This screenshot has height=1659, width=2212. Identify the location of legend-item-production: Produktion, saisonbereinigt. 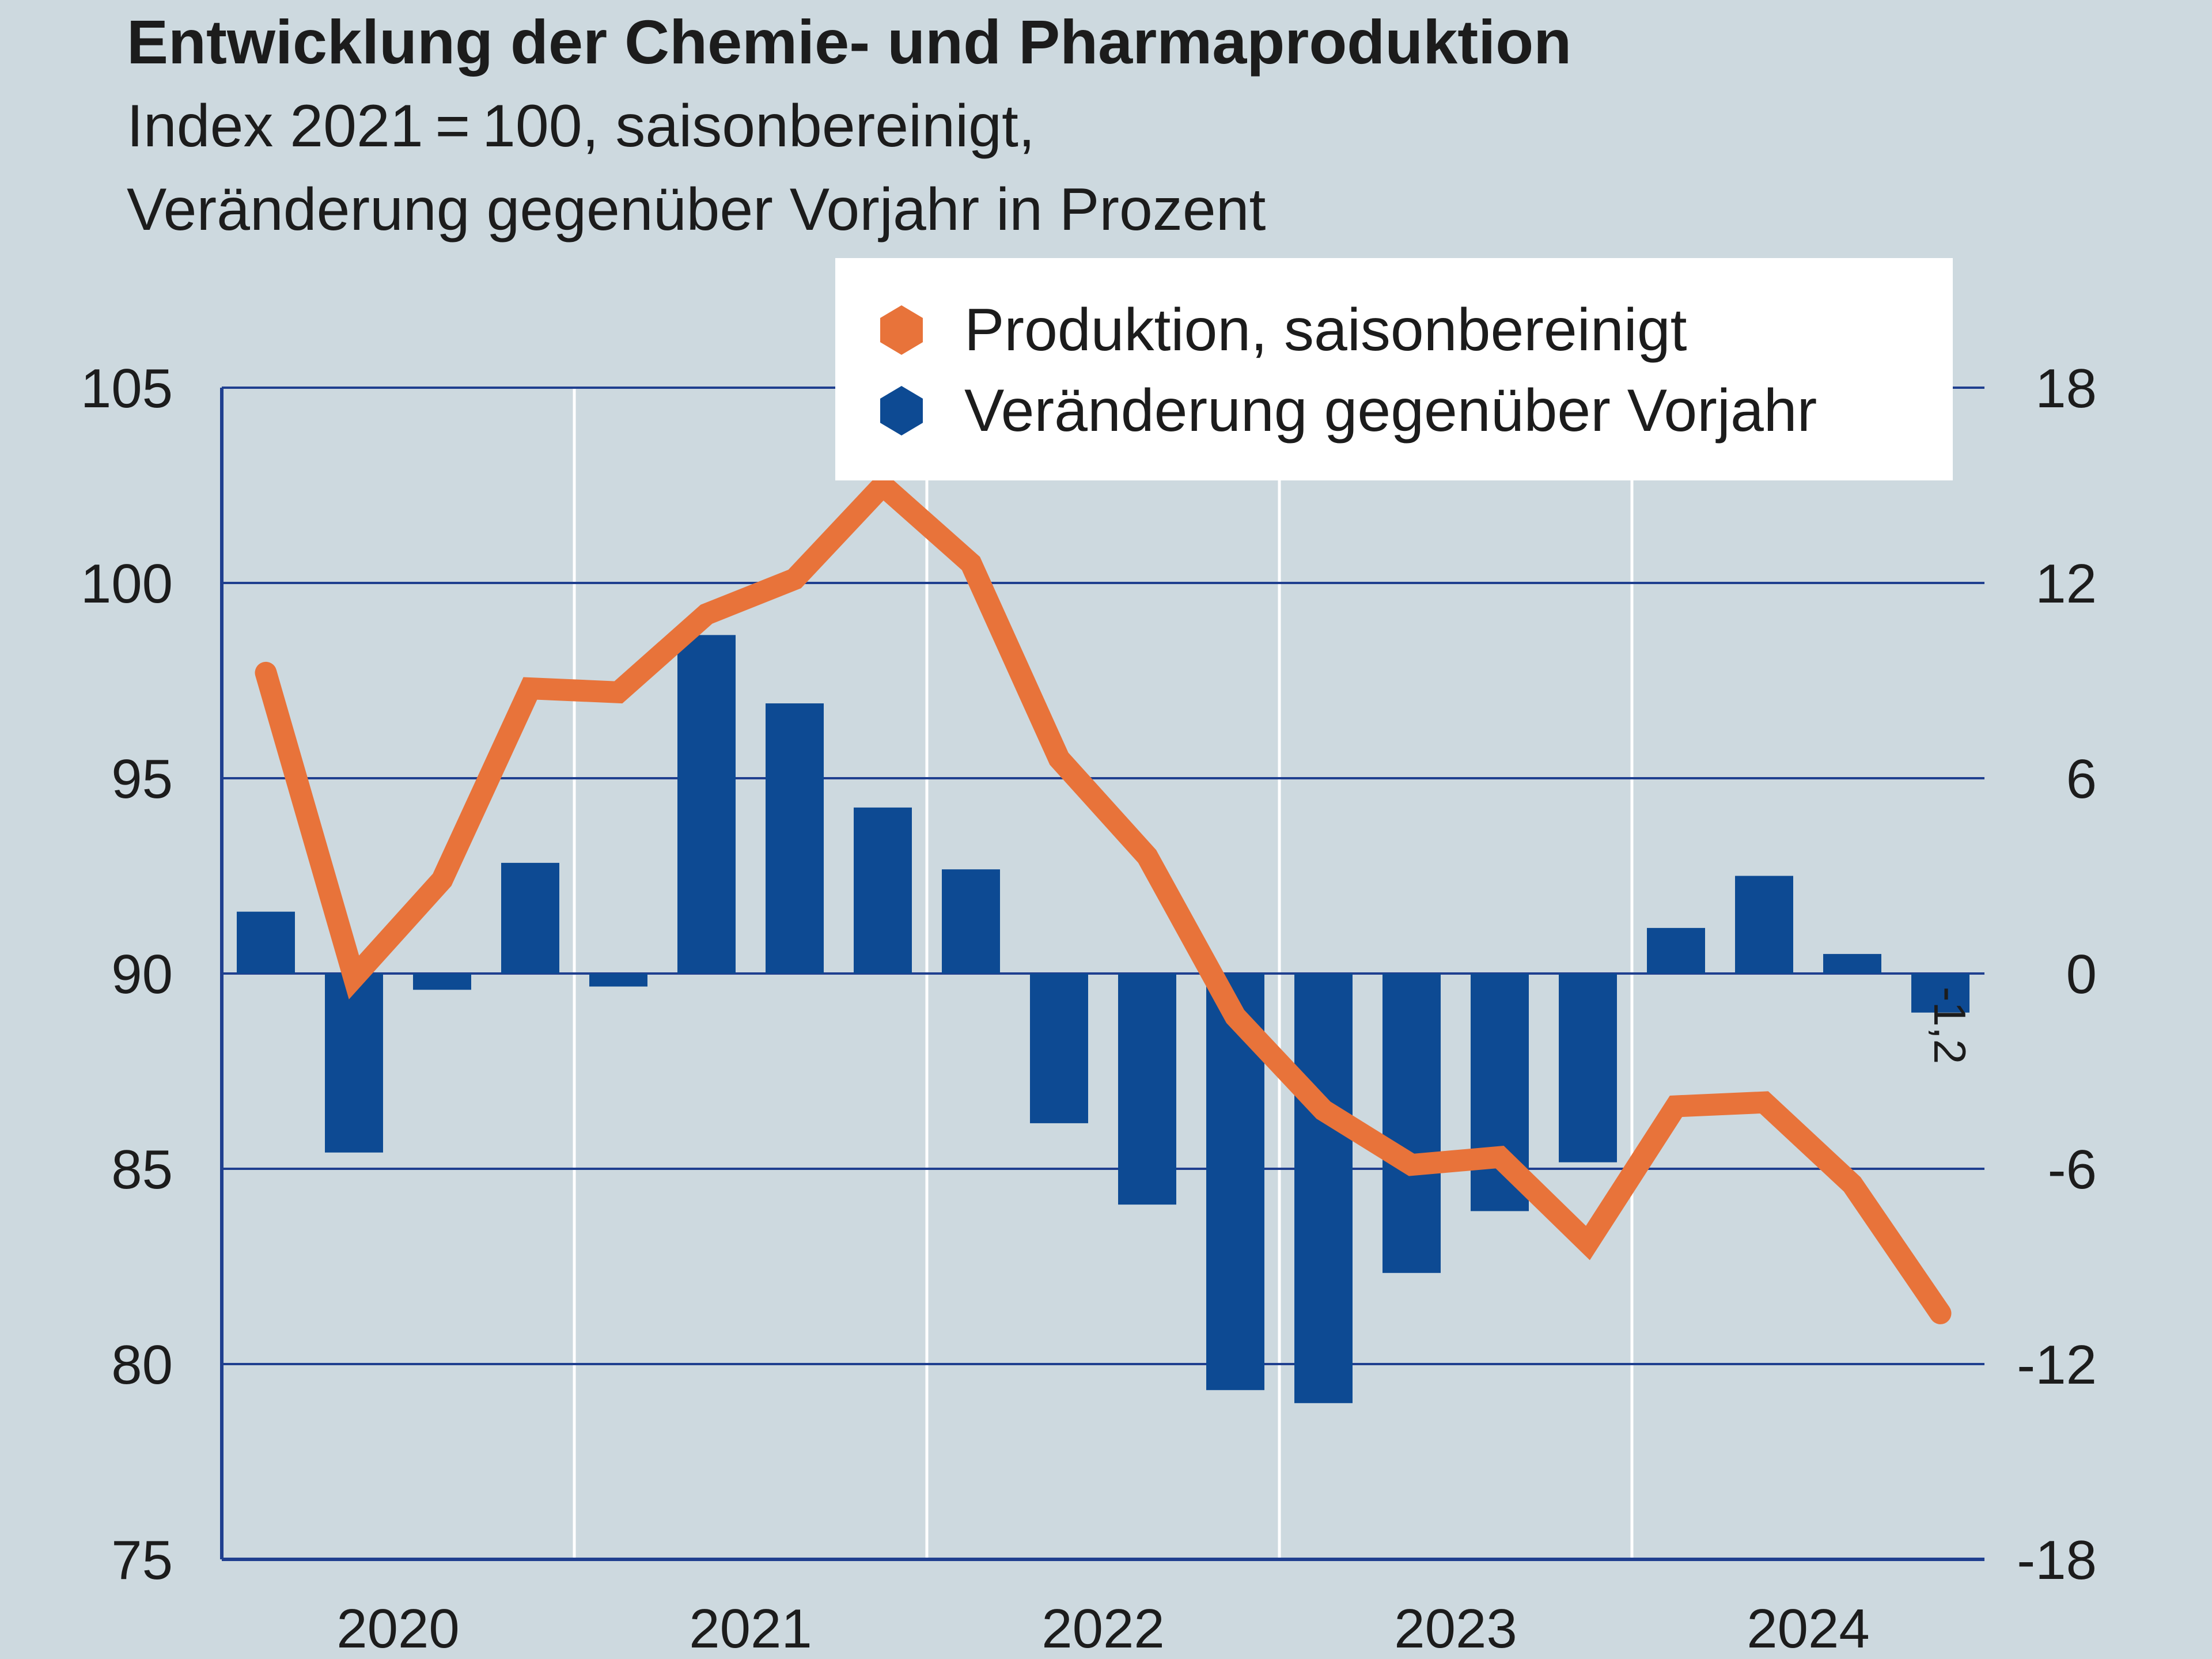
(1281, 330).